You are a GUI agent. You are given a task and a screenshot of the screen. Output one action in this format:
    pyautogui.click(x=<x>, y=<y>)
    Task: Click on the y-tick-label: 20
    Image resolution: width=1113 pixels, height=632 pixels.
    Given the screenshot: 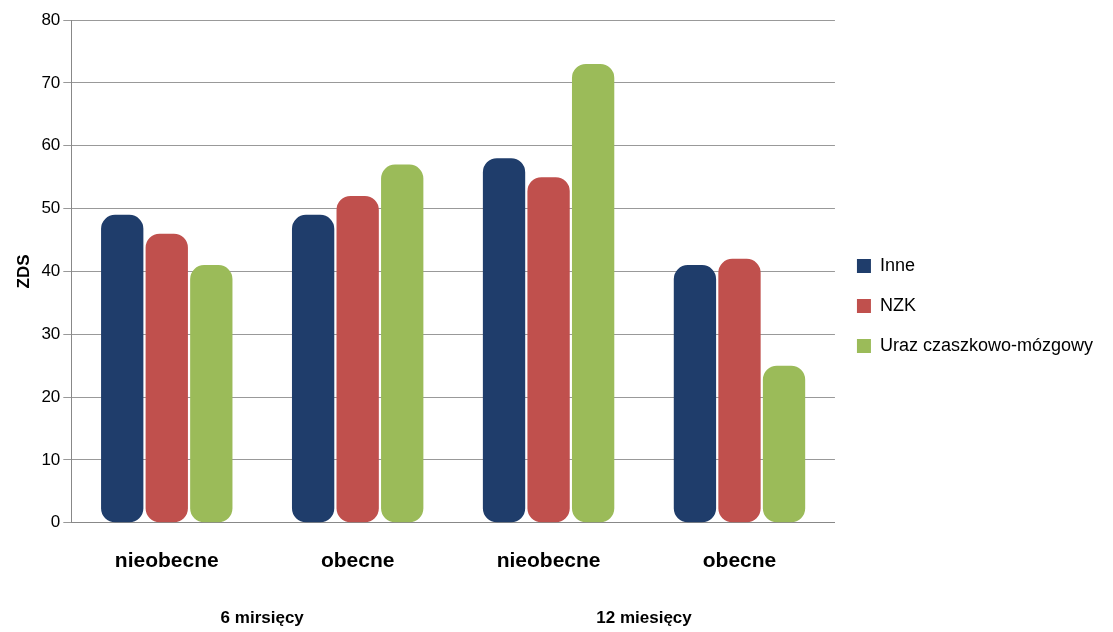 What is the action you would take?
    pyautogui.click(x=51, y=396)
    